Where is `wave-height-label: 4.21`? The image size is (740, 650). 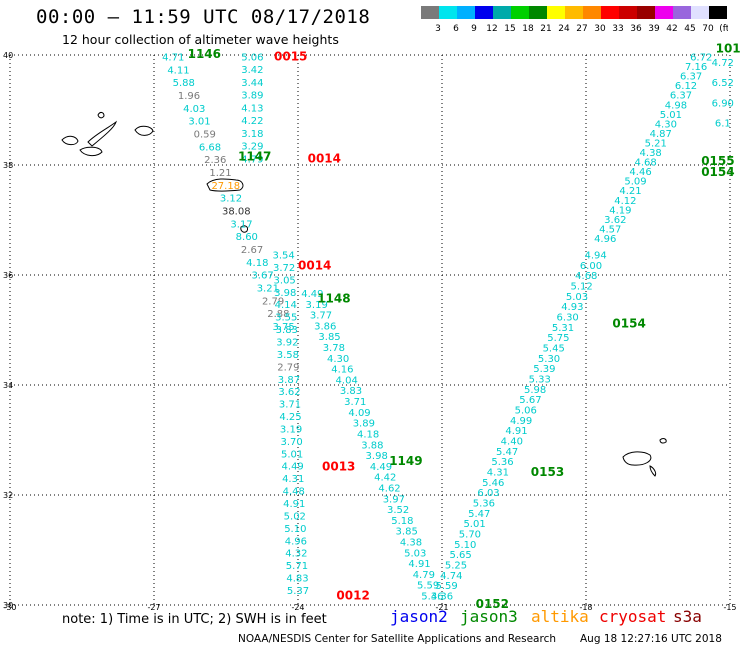 wave-height-label: 4.21 is located at coordinates (630, 191).